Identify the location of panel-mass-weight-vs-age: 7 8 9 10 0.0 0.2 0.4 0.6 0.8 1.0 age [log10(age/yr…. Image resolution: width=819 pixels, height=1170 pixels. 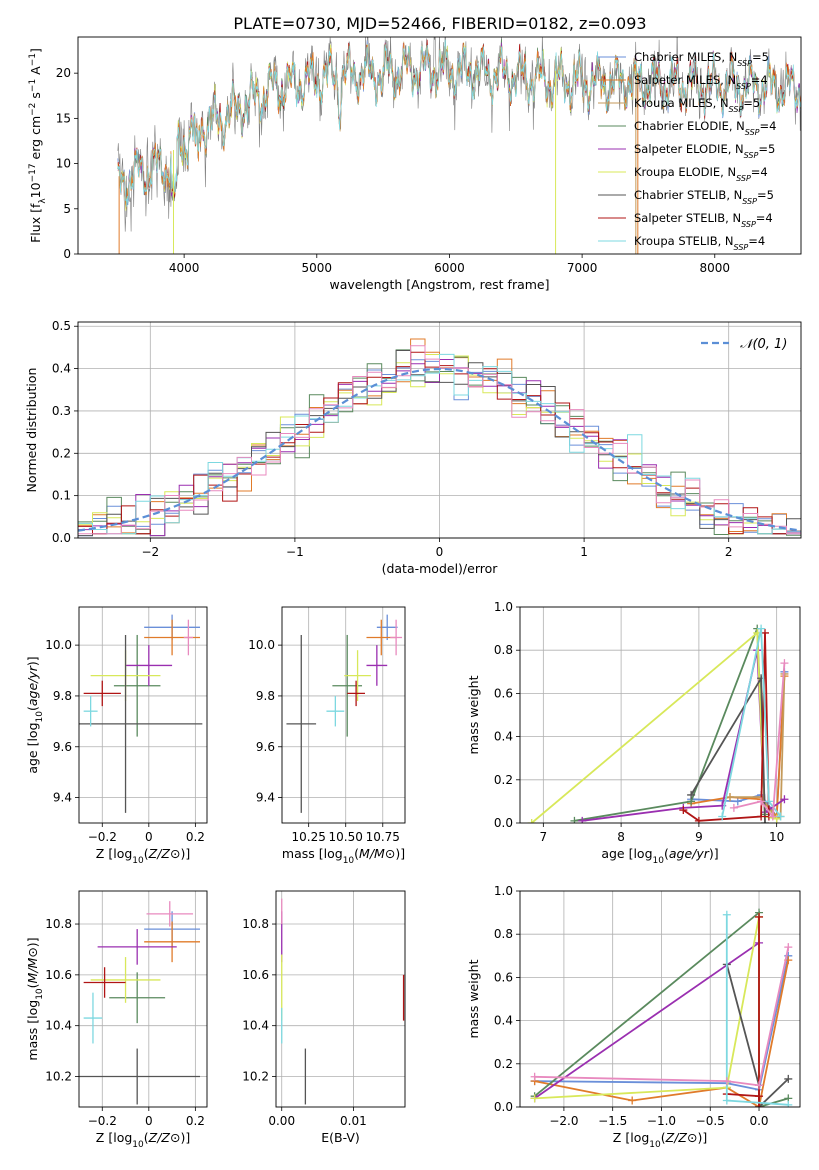
(633, 733).